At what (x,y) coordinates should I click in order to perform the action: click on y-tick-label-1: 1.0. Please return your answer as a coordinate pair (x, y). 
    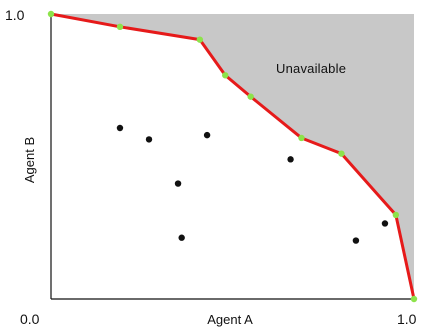
    Looking at the image, I should click on (15, 15).